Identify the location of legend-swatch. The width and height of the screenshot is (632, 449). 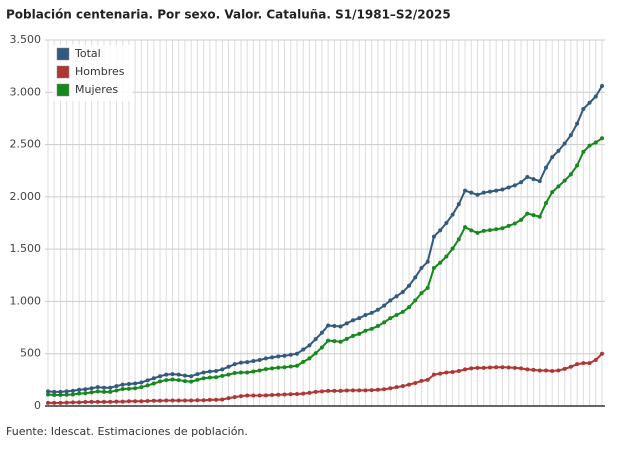
(63, 90).